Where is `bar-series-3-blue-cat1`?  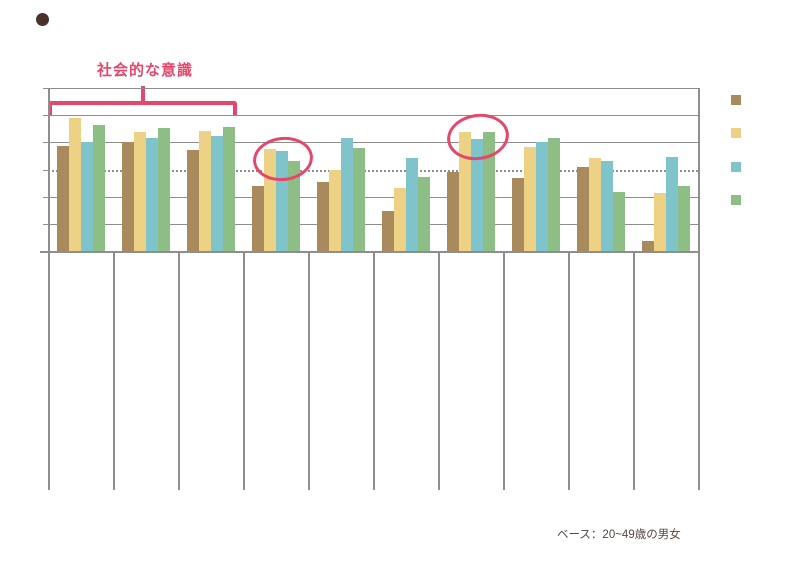 bar-series-3-blue-cat1 is located at coordinates (86, 196).